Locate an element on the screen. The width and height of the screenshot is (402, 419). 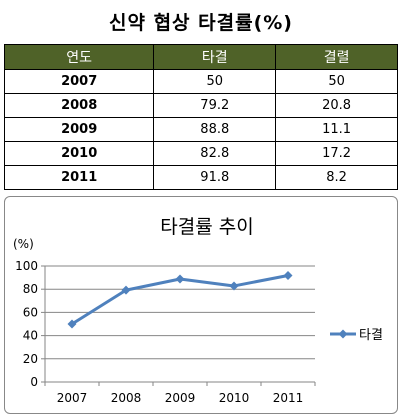
chart-title: 타결률 추이 is located at coordinates (206, 227).